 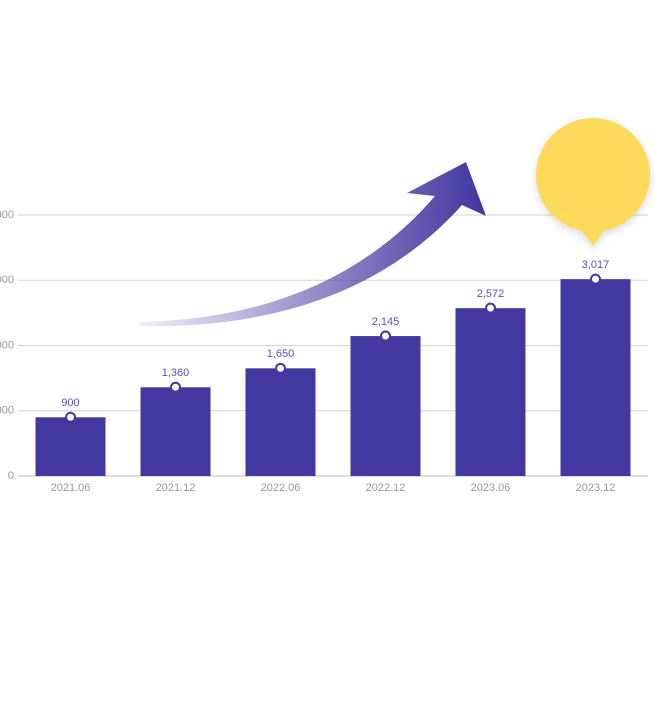 What do you see at coordinates (71, 488) in the screenshot?
I see `x-tick-label: 2021.06` at bounding box center [71, 488].